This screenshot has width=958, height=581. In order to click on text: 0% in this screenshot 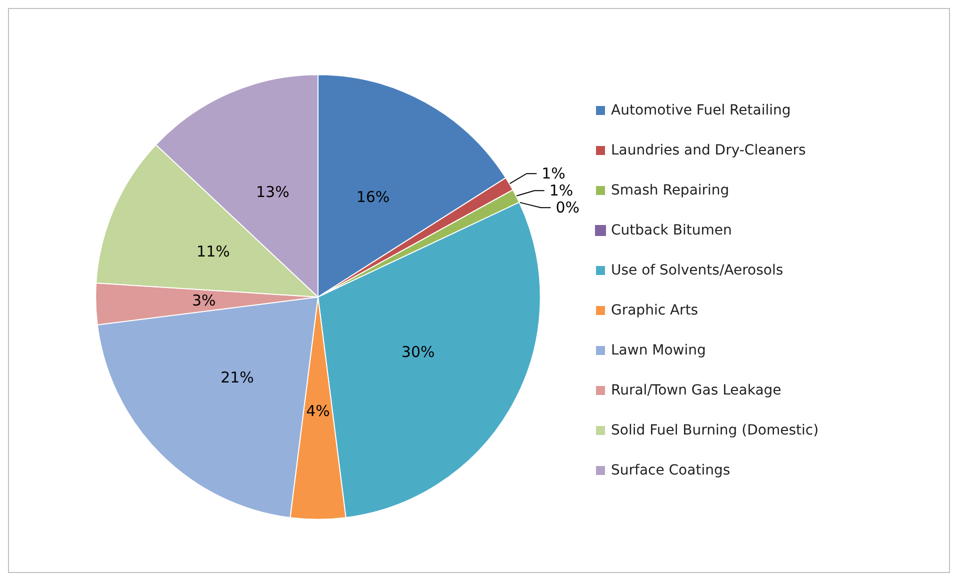, I will do `click(568, 207)`.